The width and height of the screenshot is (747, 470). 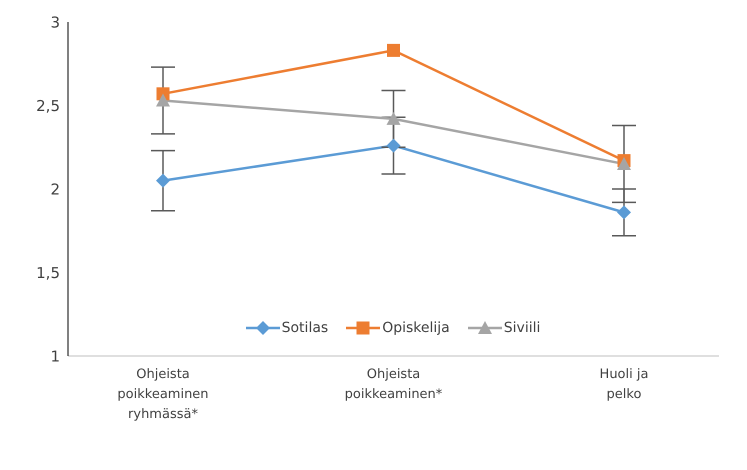 I want to click on legend-label: Sotilas, so click(x=304, y=328).